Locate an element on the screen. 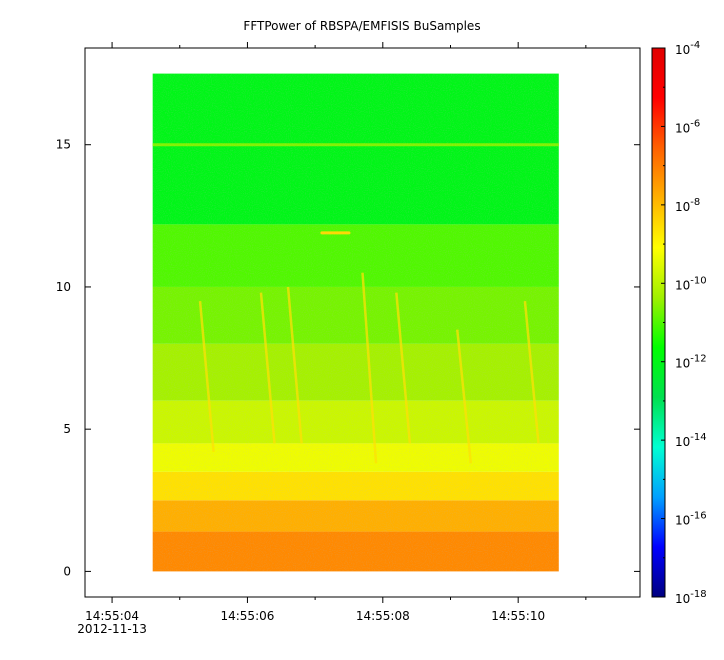  x-axis-tick-label: 14:55:04 is located at coordinates (112, 616).